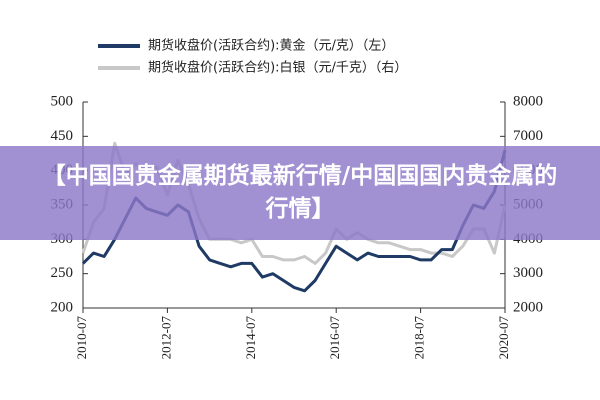 The height and width of the screenshot is (400, 600). What do you see at coordinates (62, 101) in the screenshot?
I see `y-tick-label: 500` at bounding box center [62, 101].